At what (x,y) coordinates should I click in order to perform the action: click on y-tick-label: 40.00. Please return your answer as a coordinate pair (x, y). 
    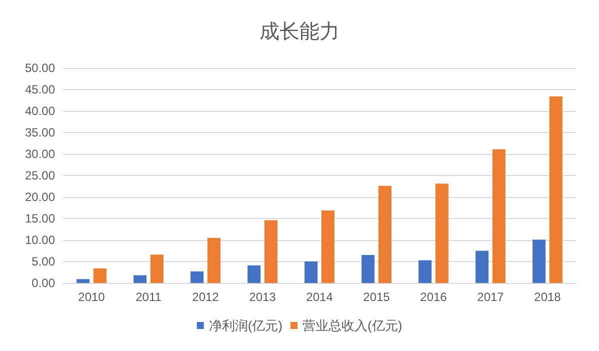
    Looking at the image, I should click on (40, 111).